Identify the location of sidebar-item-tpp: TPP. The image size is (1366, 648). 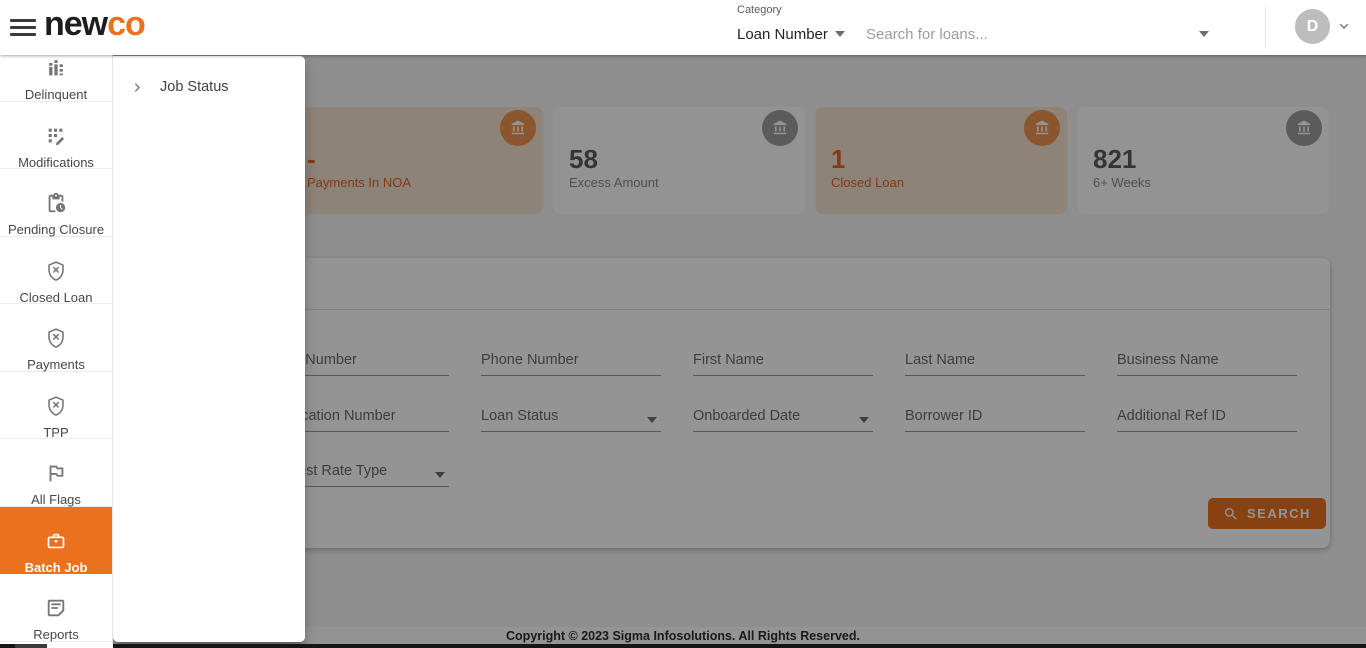
(56, 406).